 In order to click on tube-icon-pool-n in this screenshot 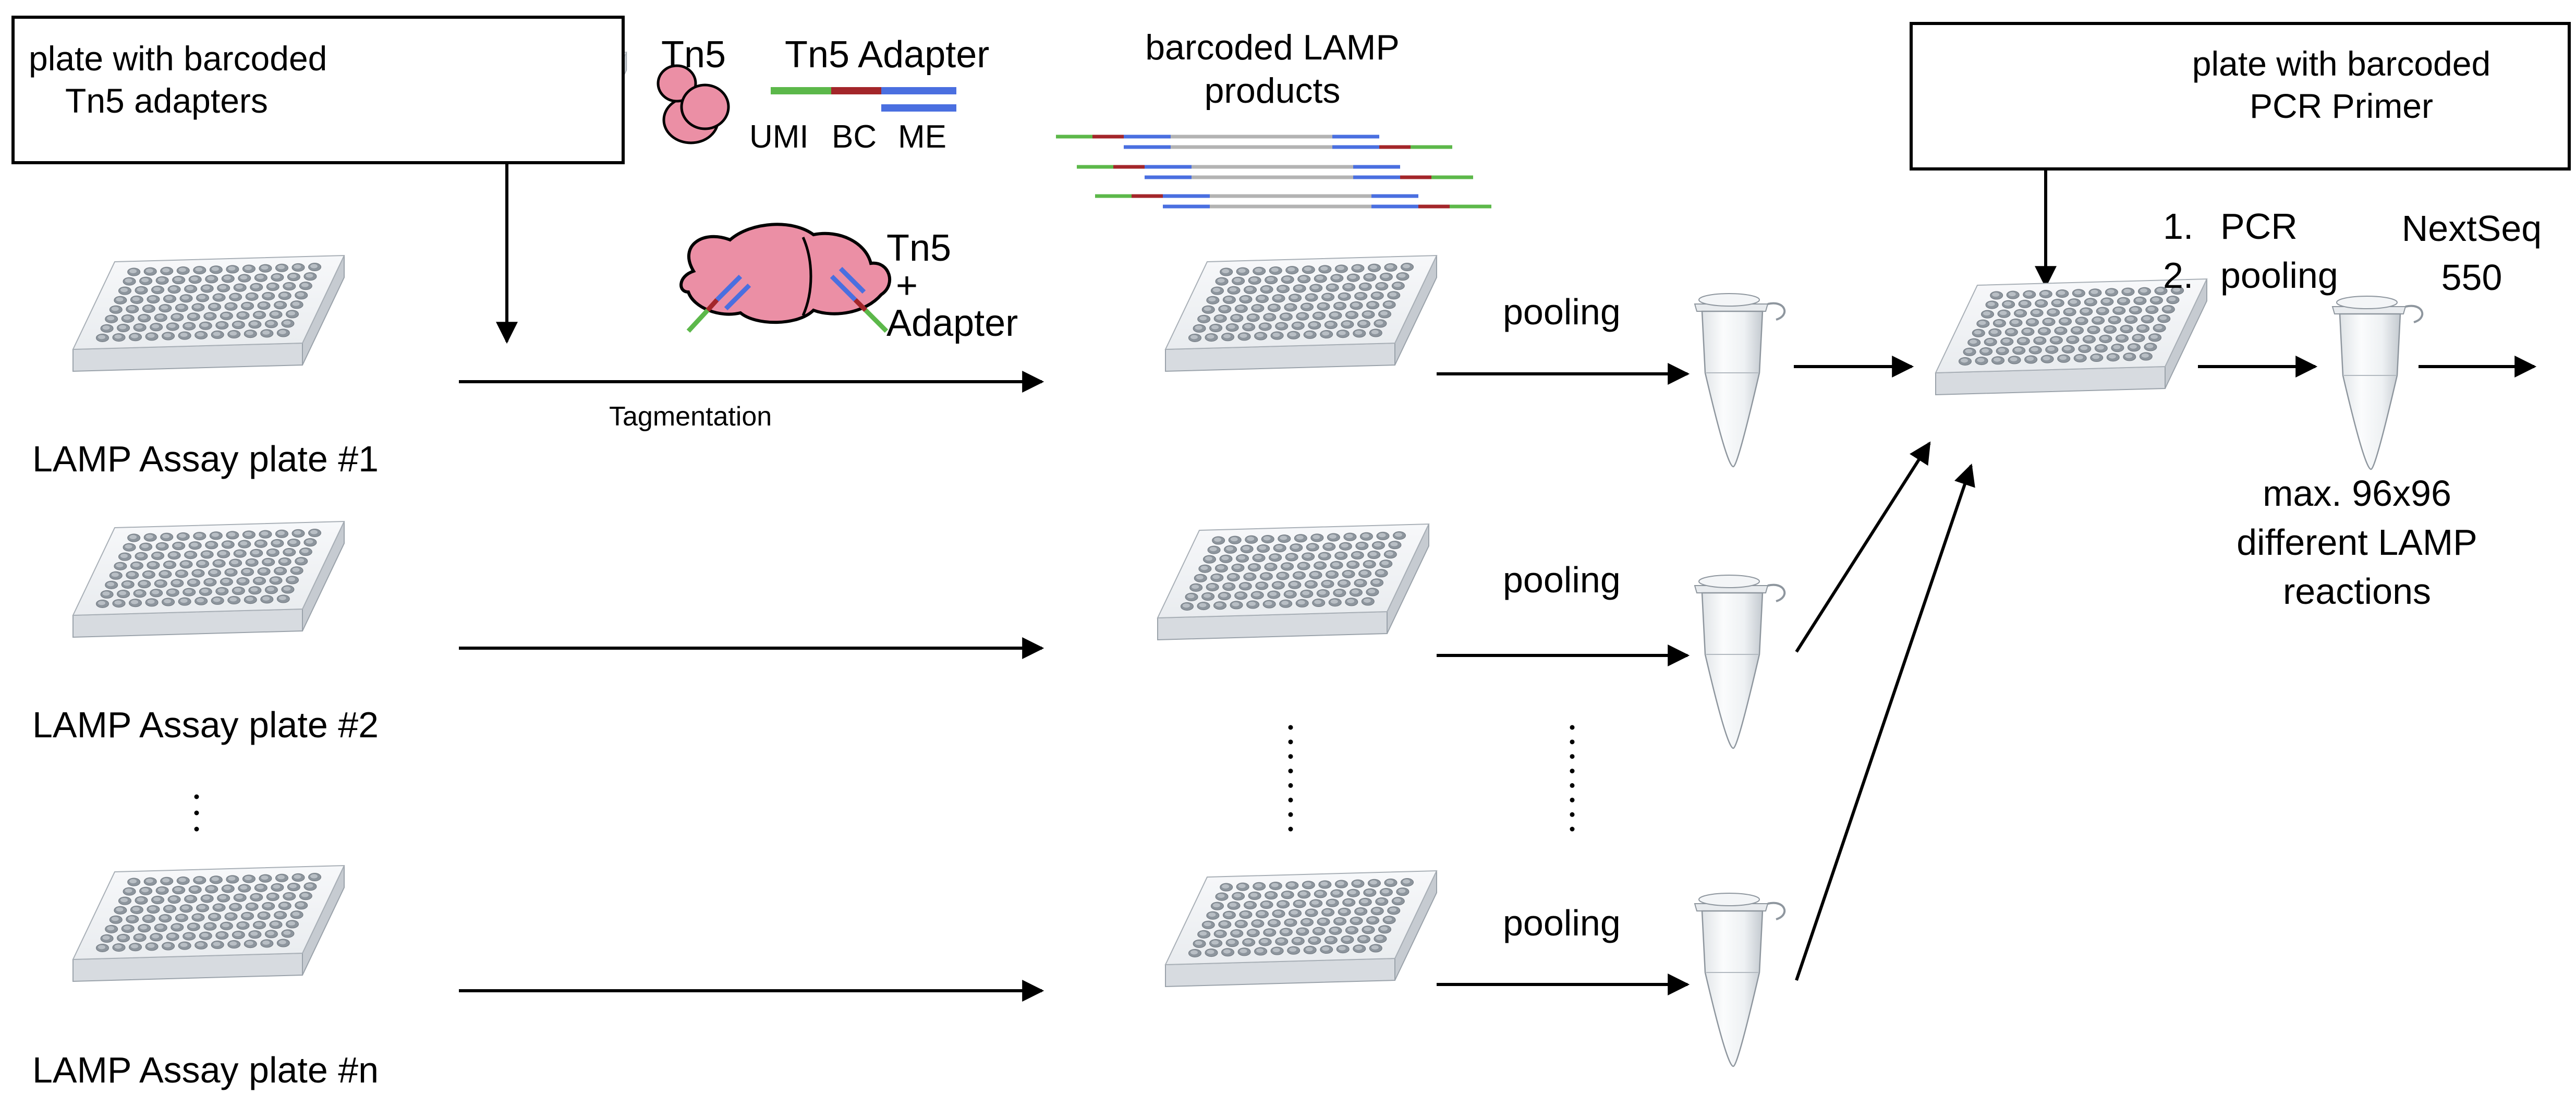, I will do `click(1740, 980)`.